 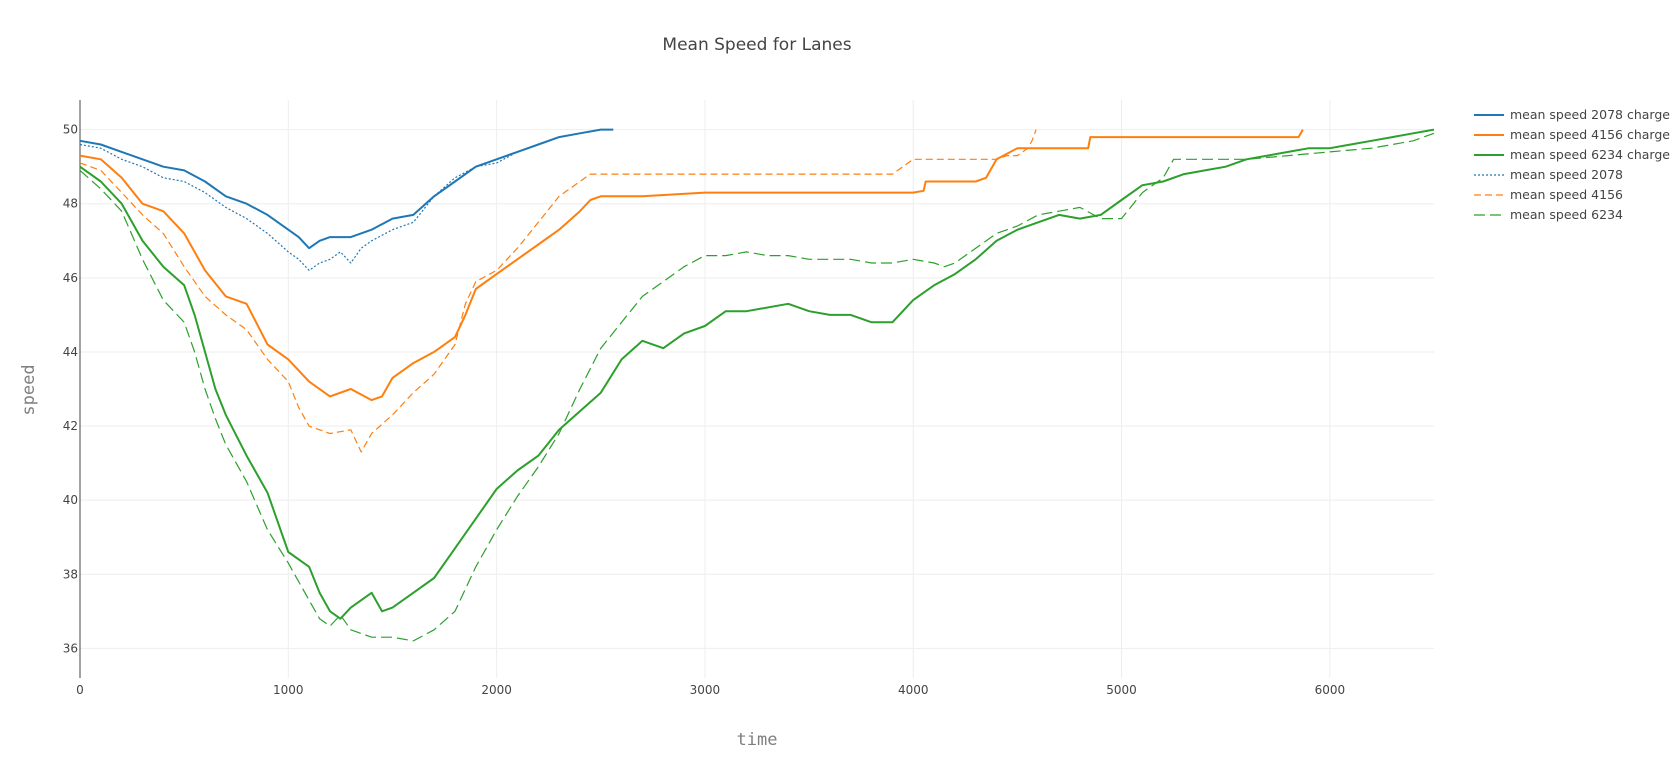 I want to click on legend-label: mean speed 6234 charge, so click(x=1590, y=154).